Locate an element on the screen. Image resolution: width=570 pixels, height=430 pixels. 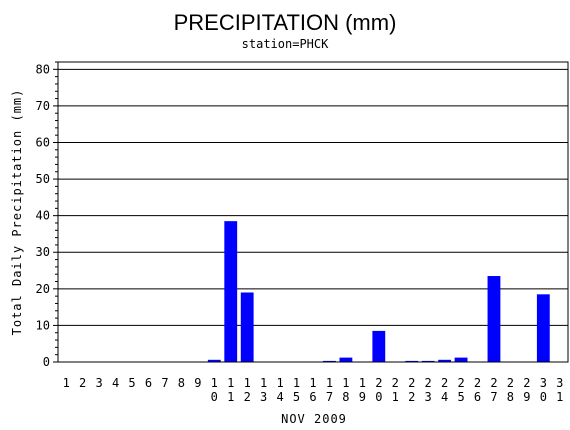
y-tick-label: 30 is located at coordinates (43, 252).